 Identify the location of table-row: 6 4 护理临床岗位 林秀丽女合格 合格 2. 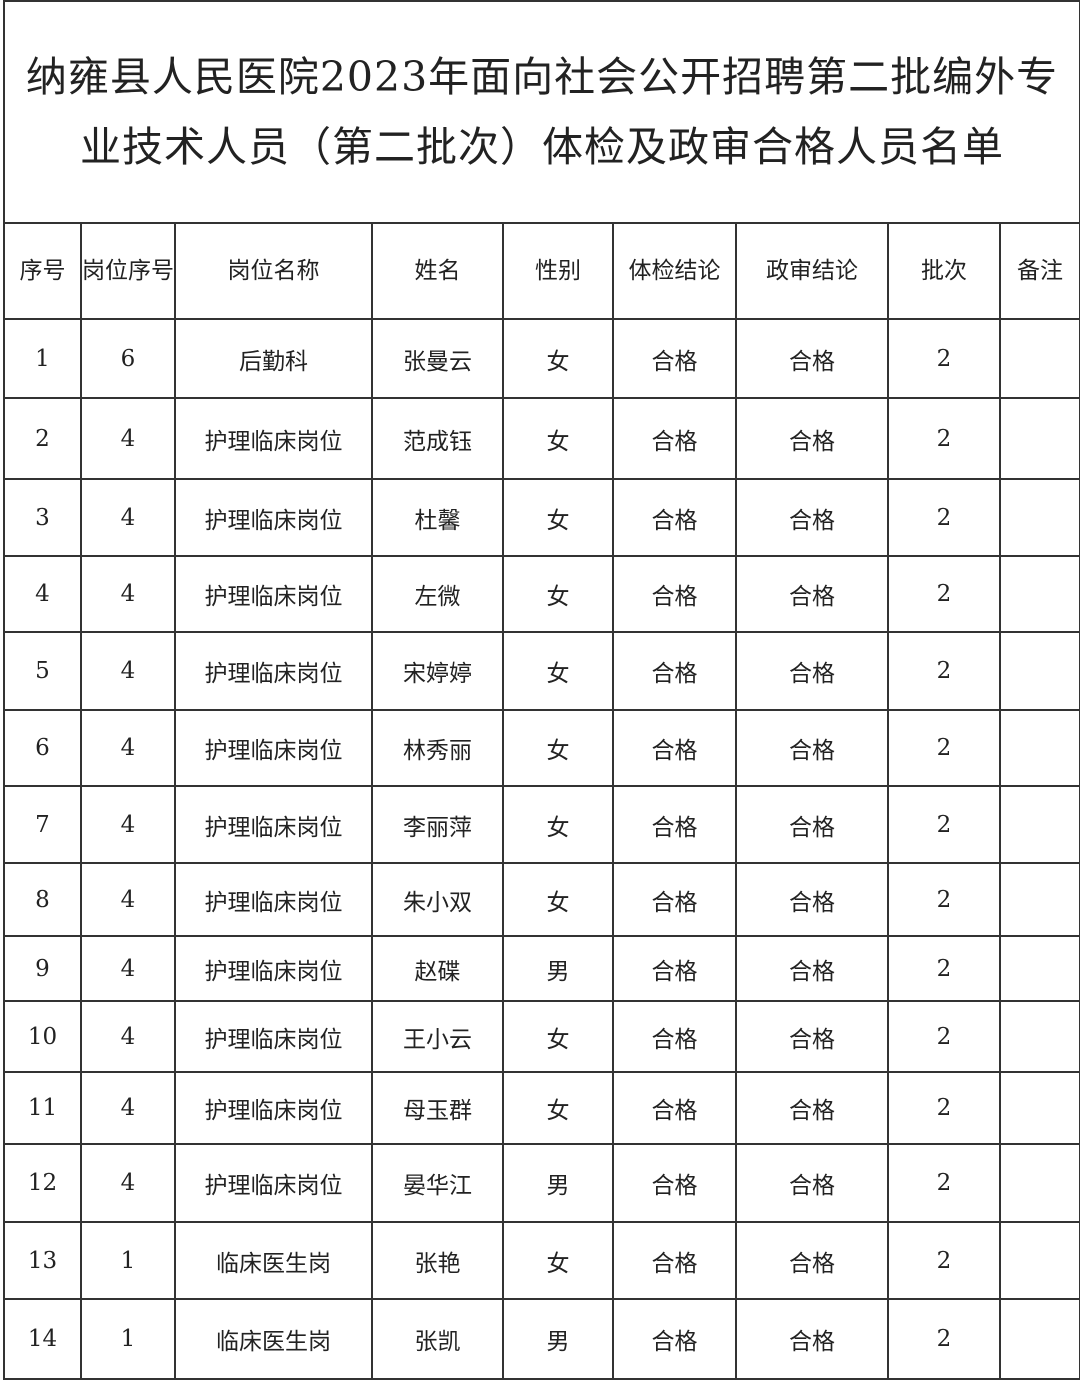
(541, 748).